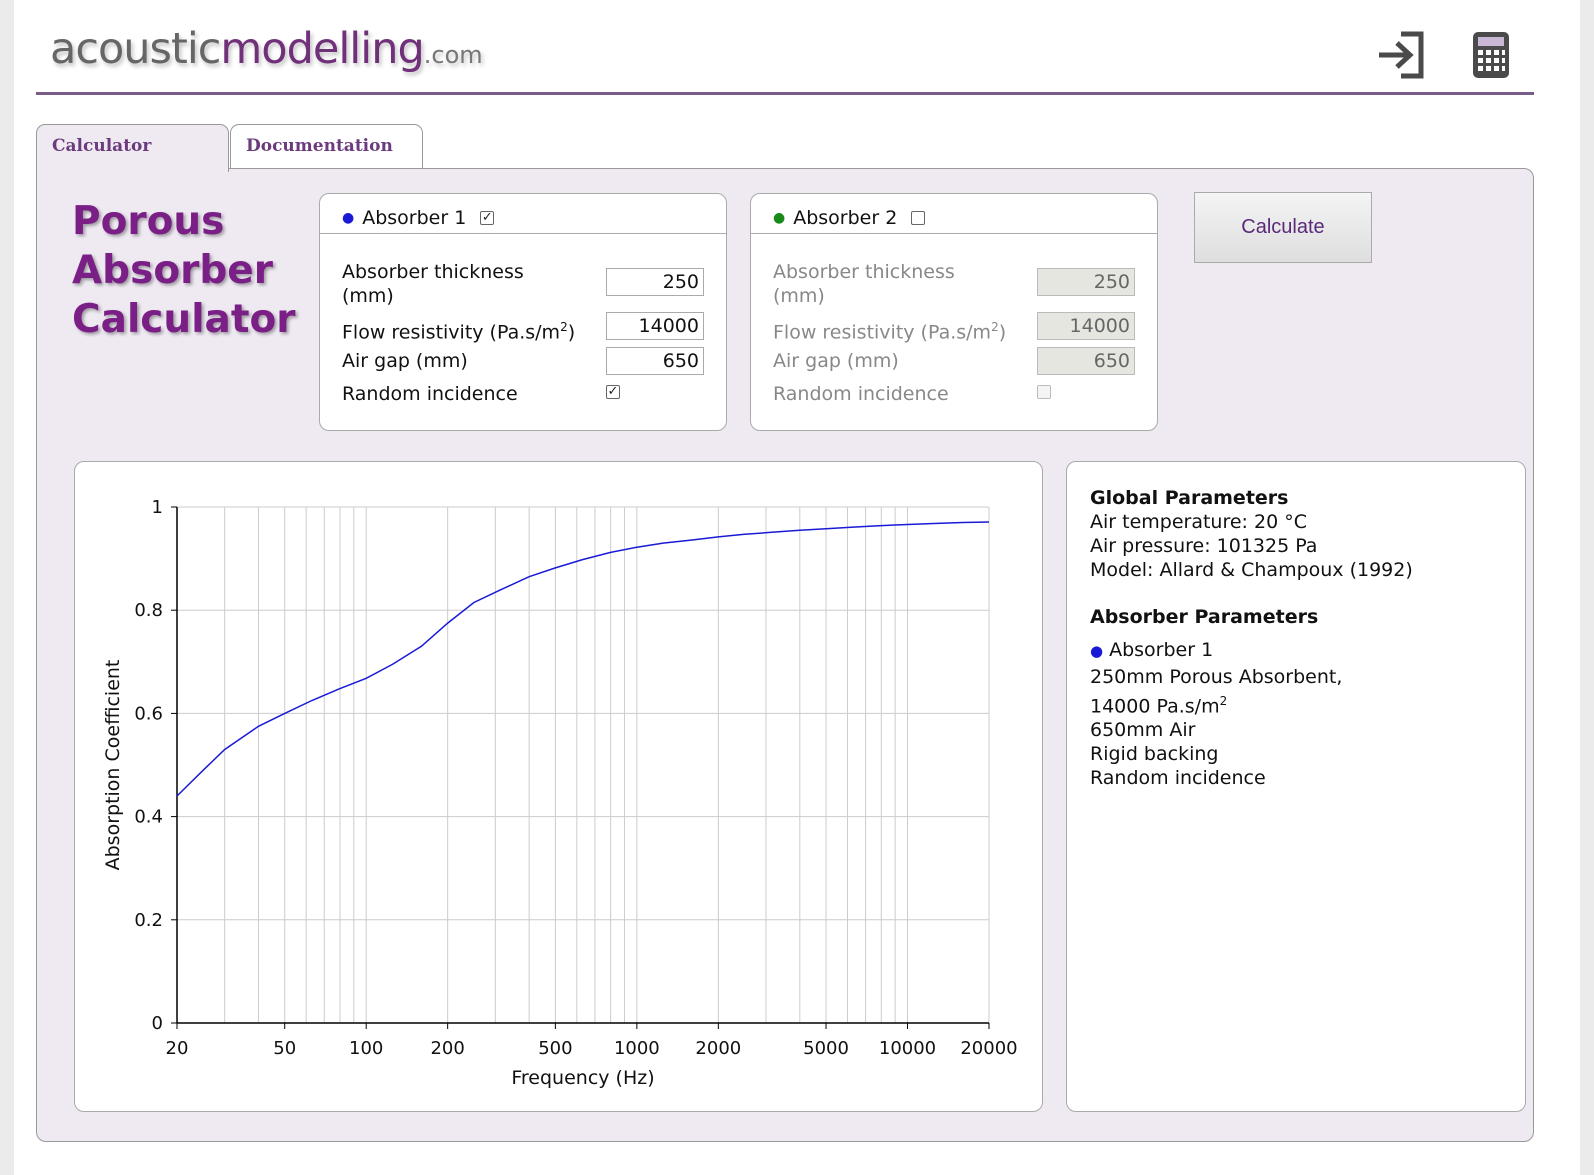 Image resolution: width=1594 pixels, height=1175 pixels. Describe the element at coordinates (988, 1048) in the screenshot. I see `x-tick-label: 20000` at that location.